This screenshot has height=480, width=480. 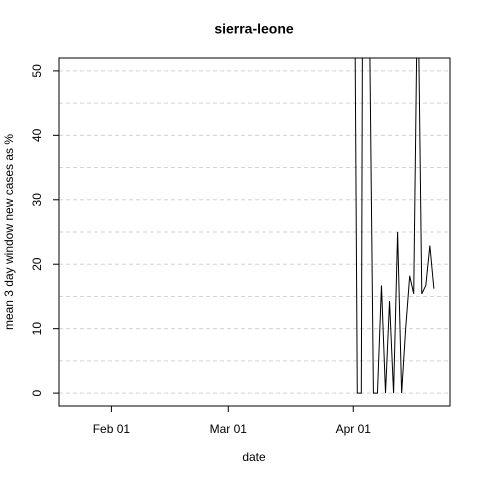 I want to click on y-tick-label: 20, so click(x=37, y=264).